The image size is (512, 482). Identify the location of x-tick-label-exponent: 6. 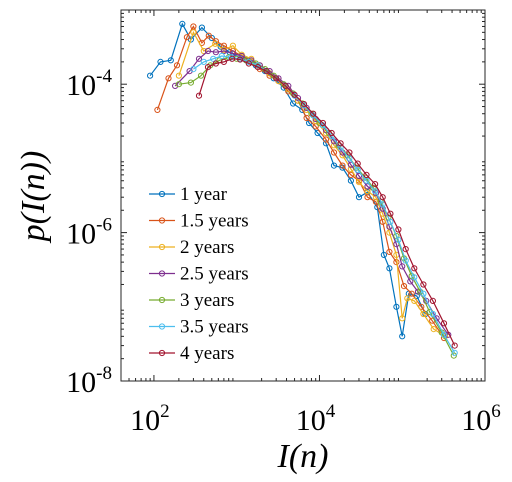
(496, 411).